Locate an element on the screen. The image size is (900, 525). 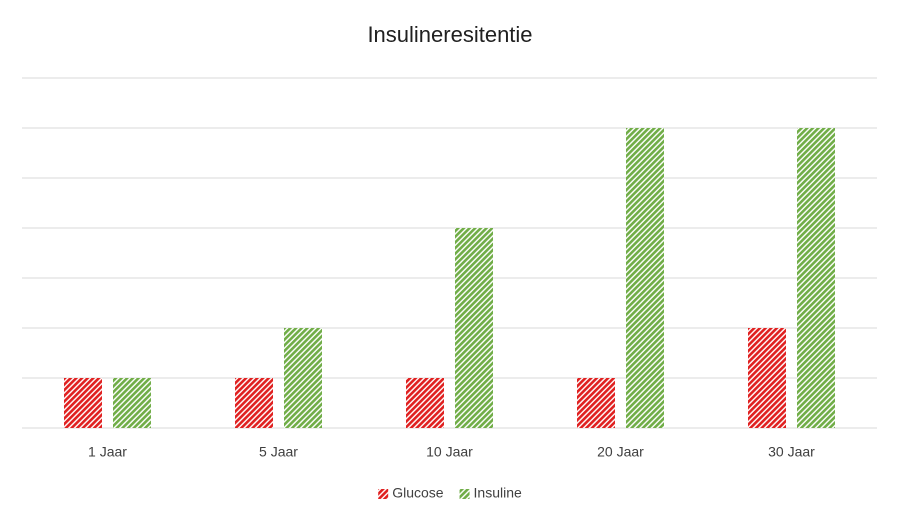
x-tick-label: 20 Jaar is located at coordinates (620, 452).